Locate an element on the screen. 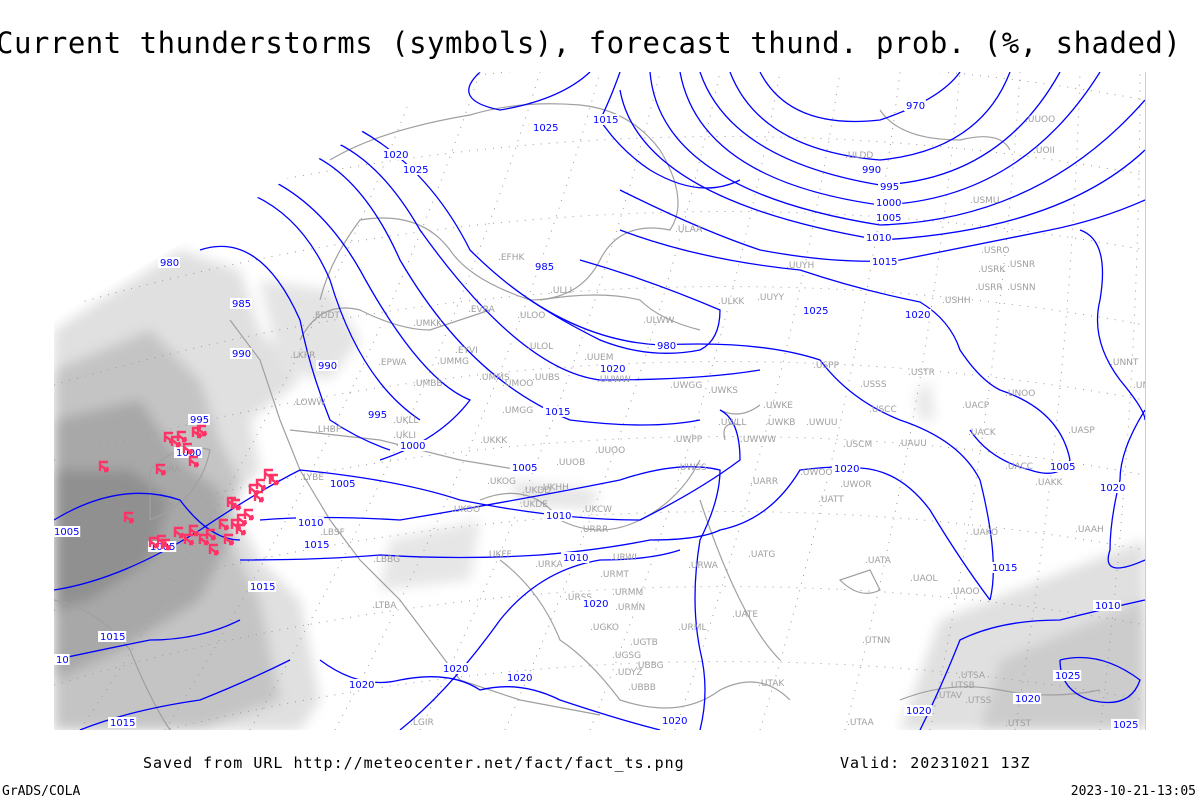  isobar-label: 1000 is located at coordinates (888, 203).